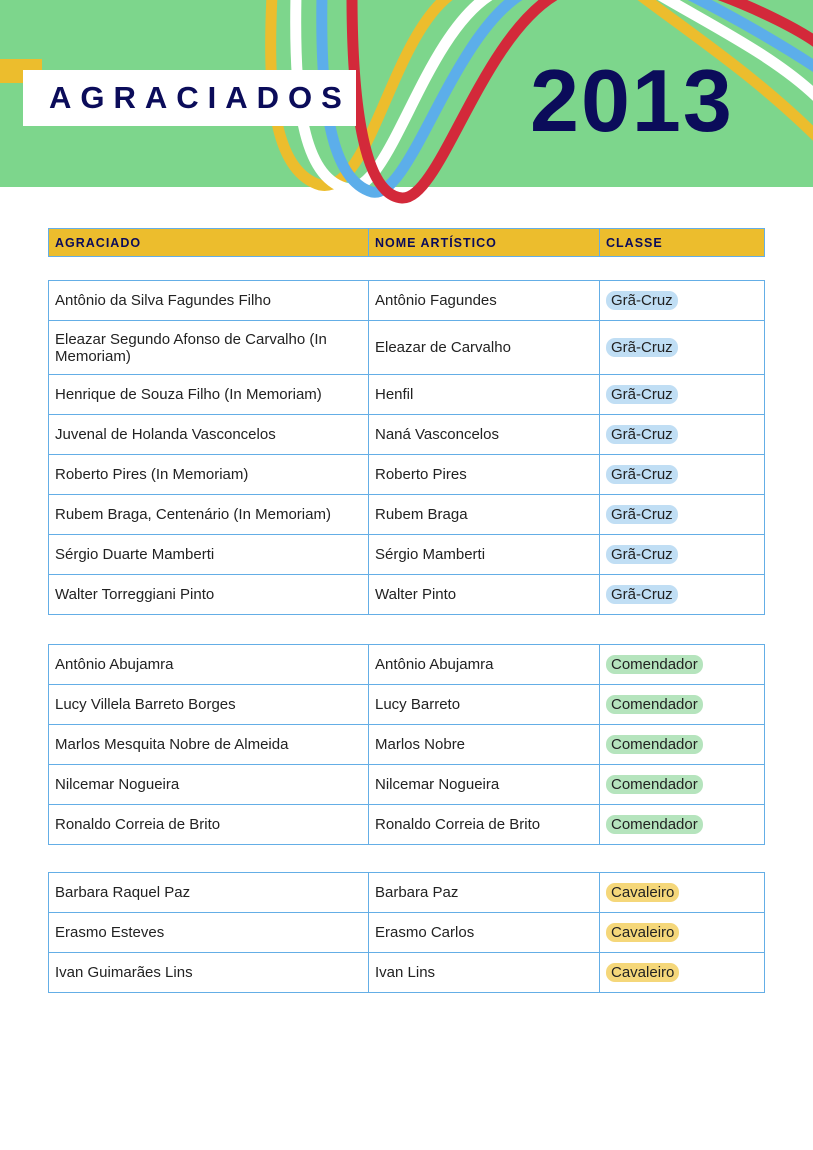 The image size is (813, 1150). I want to click on artistic-name-text: Walter Pinto, so click(416, 594).